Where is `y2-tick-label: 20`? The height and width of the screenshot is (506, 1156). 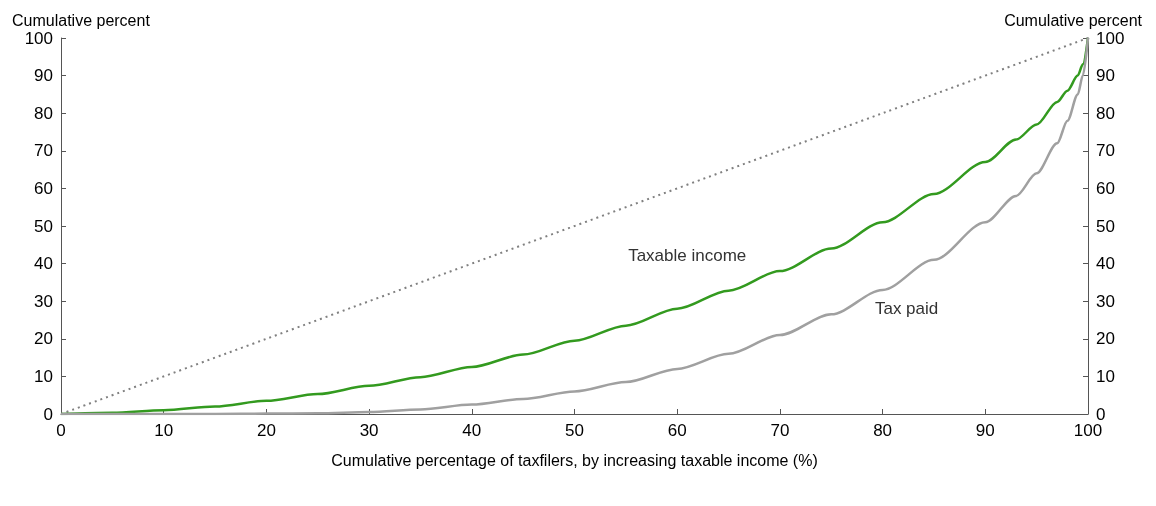 y2-tick-label: 20 is located at coordinates (1105, 339).